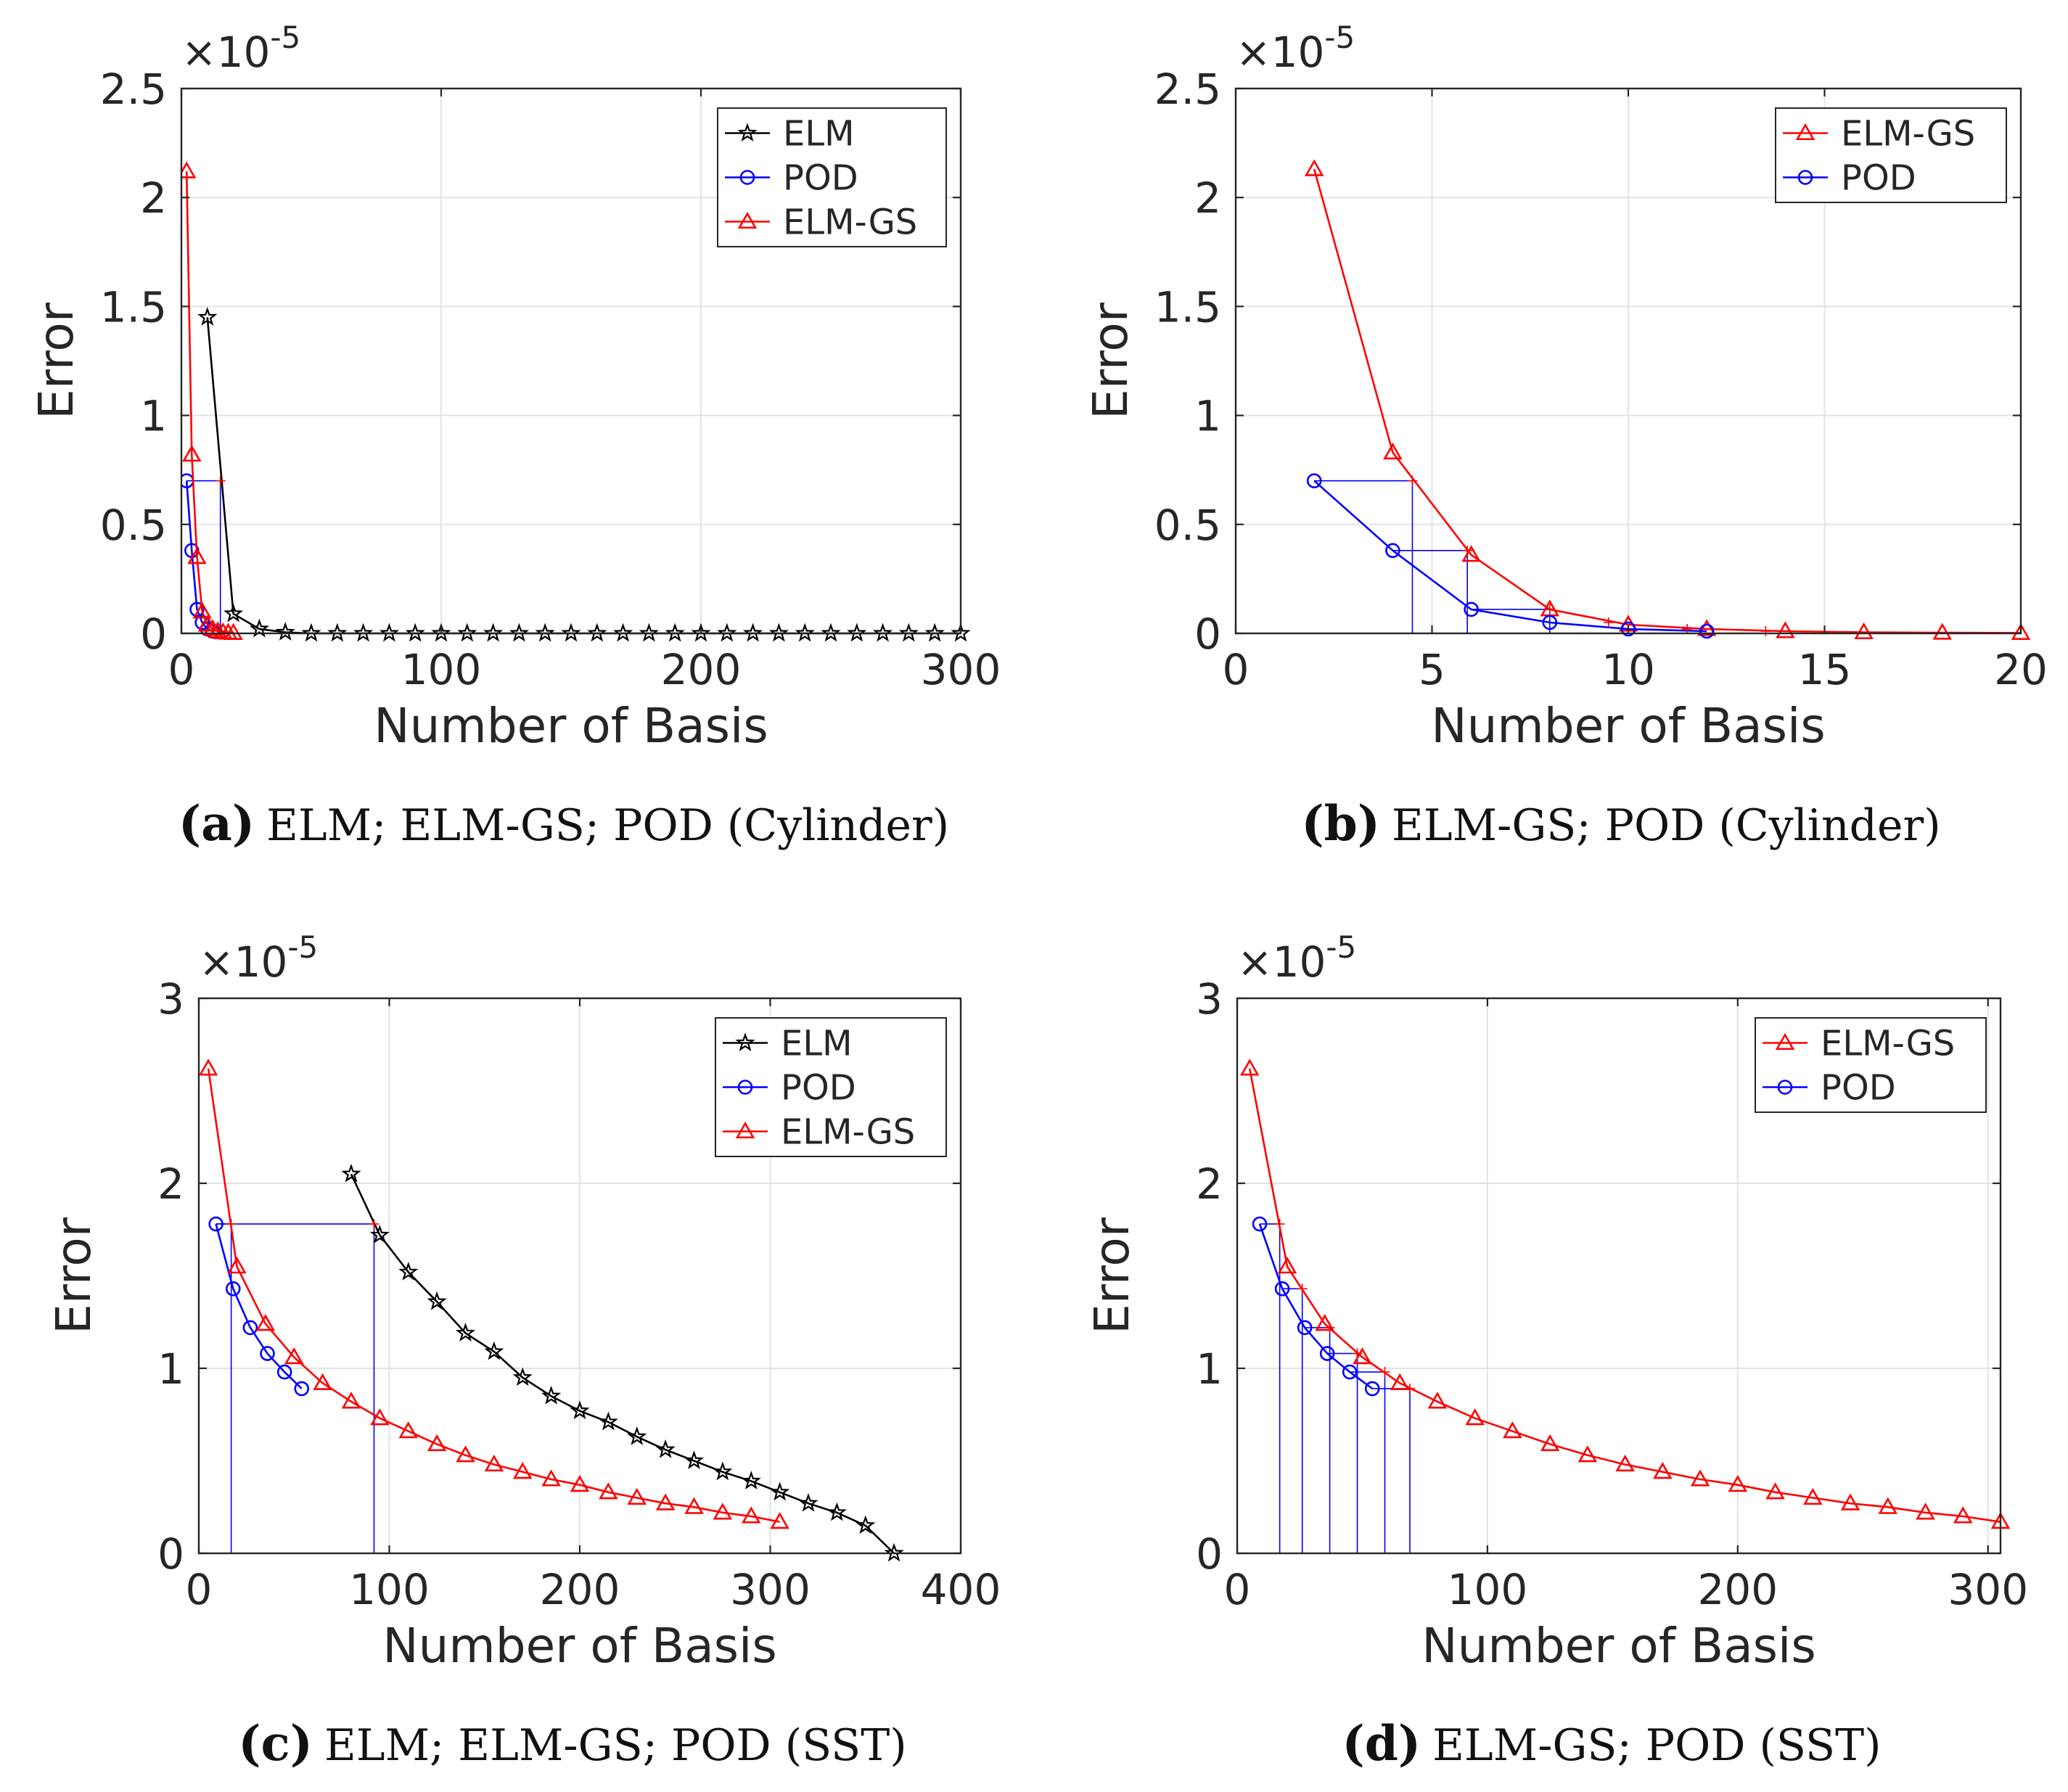 This screenshot has width=2068, height=1792. Describe the element at coordinates (275, 1743) in the screenshot. I see `caption-letter: (c)` at that location.